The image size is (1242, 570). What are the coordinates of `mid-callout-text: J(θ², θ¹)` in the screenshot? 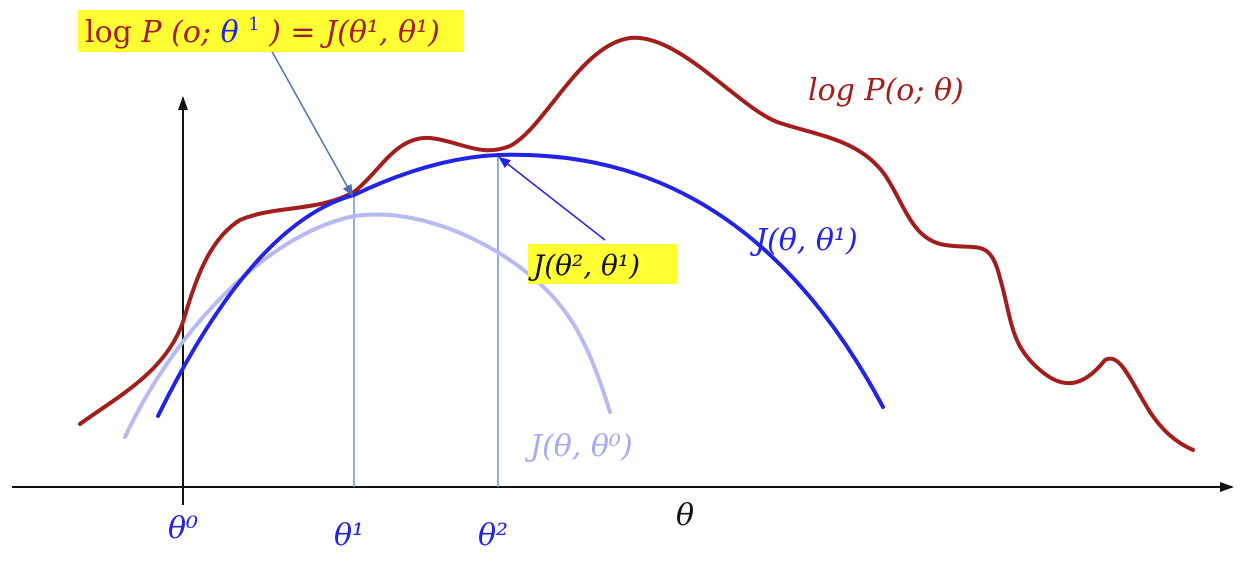 It's located at (584, 265).